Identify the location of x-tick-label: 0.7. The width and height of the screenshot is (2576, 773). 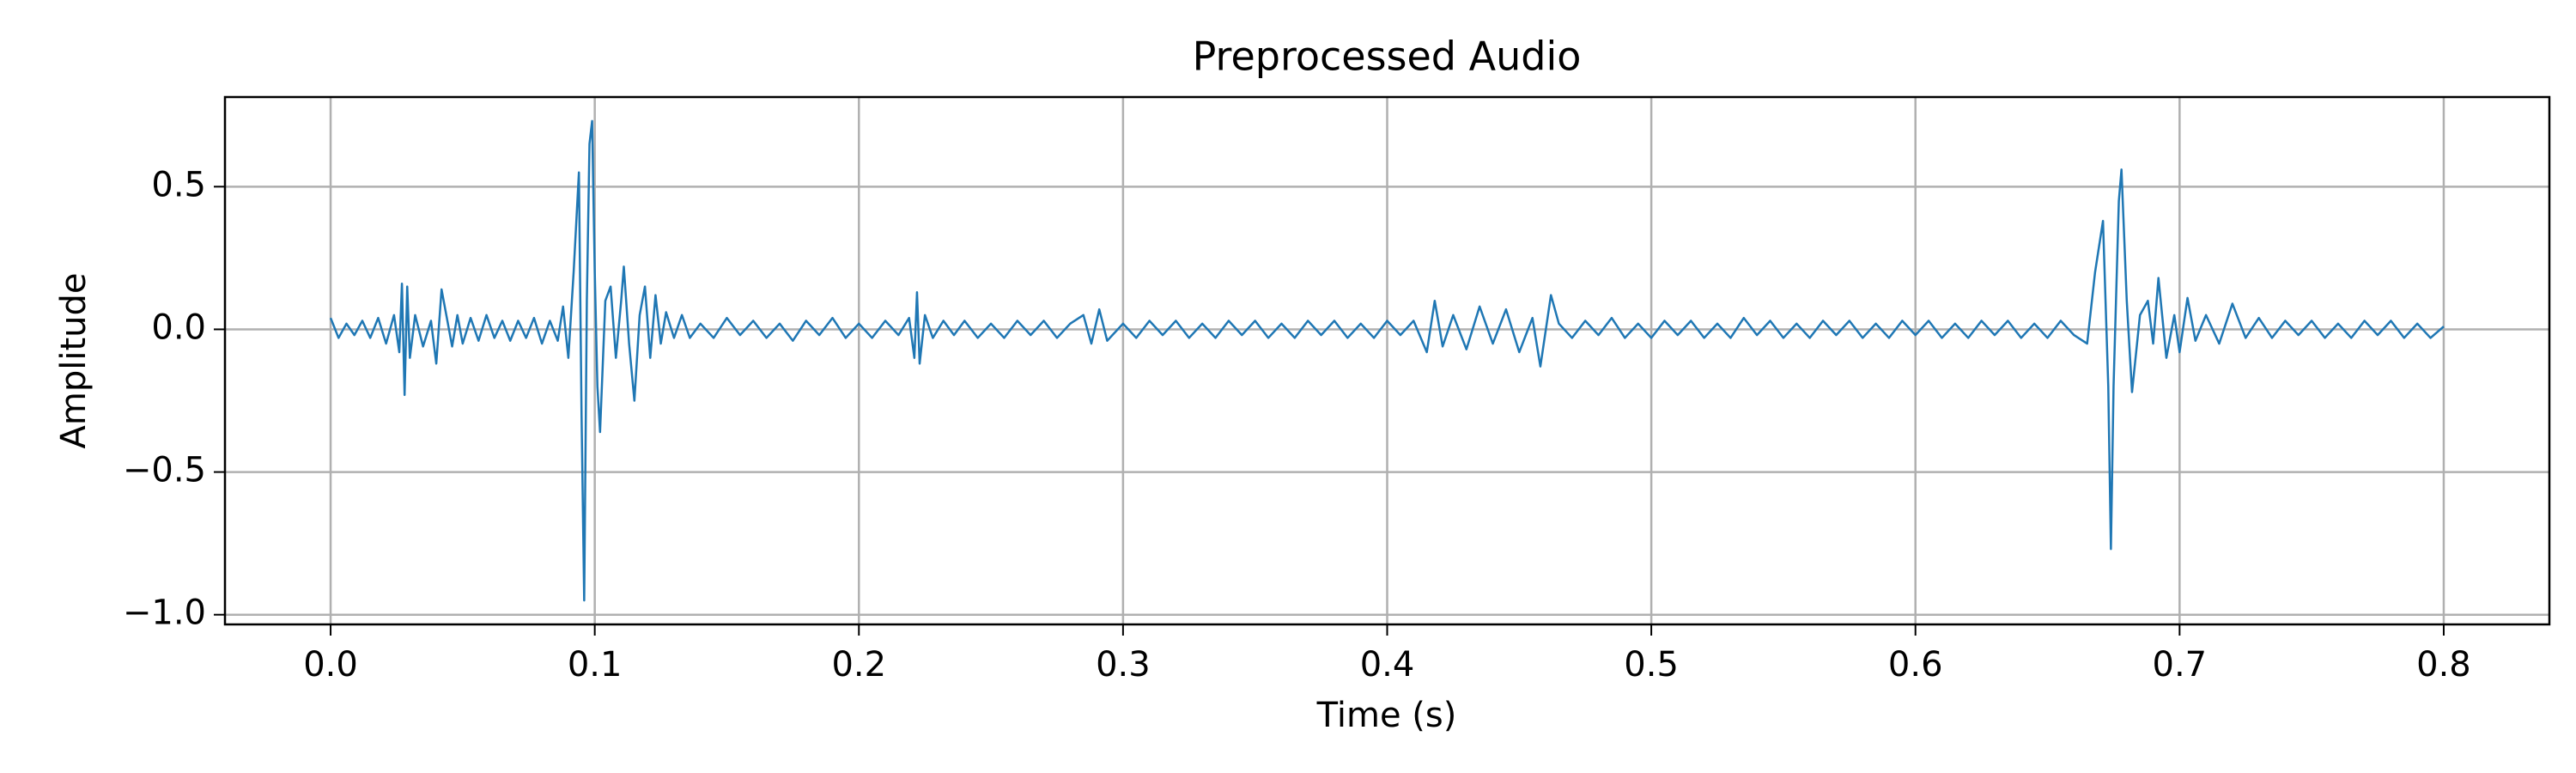
(2180, 665).